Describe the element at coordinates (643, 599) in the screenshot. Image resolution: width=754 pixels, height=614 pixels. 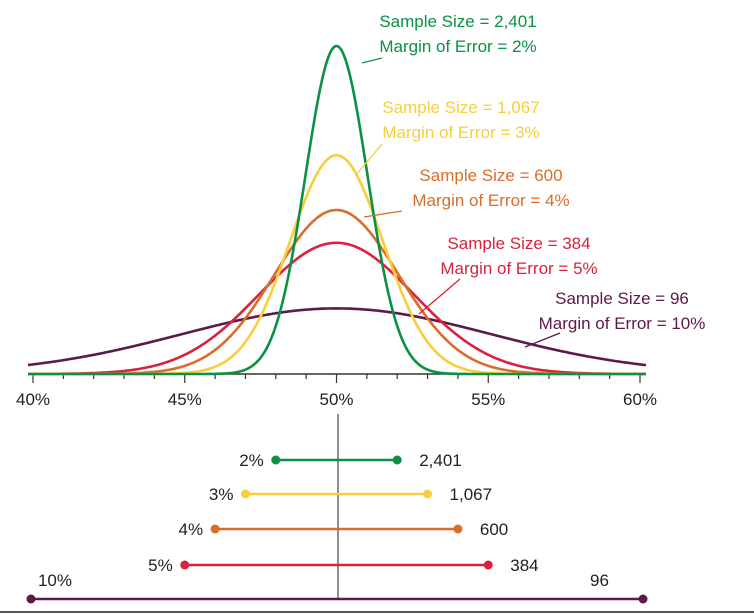
I see `ci-right-dot-s96` at that location.